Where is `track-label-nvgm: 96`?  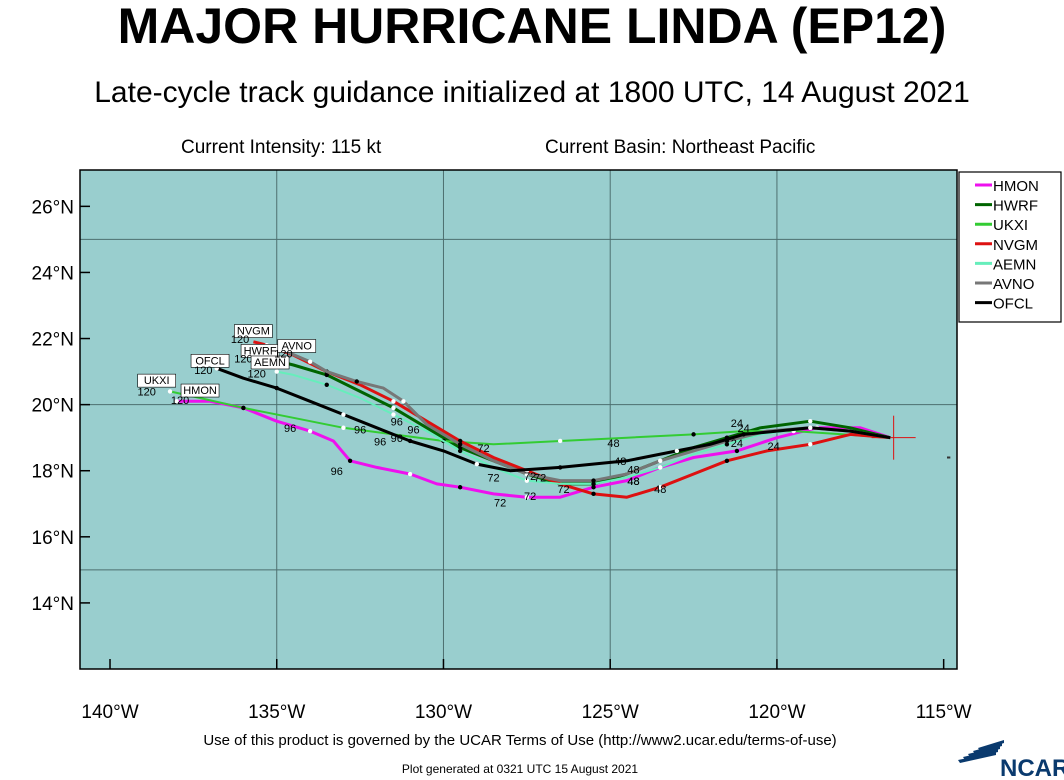 track-label-nvgm: 96 is located at coordinates (413, 431).